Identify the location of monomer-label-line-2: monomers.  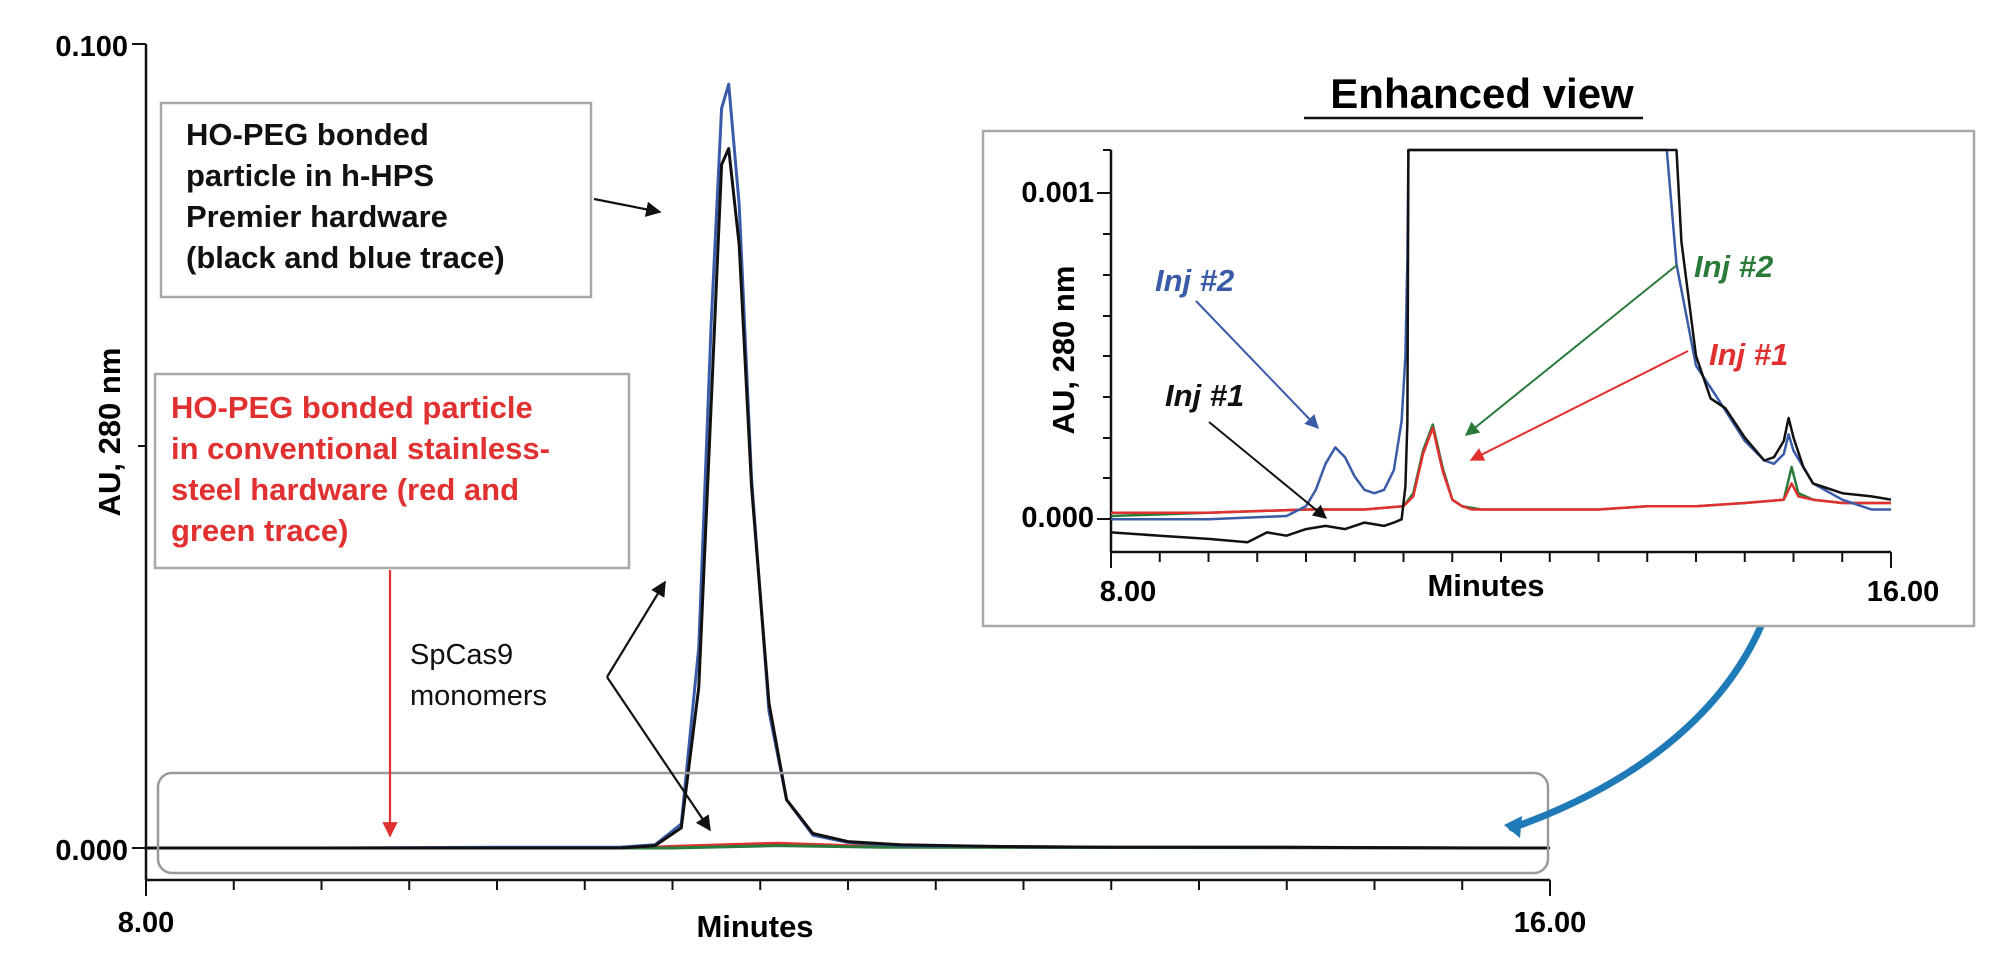
(478, 696).